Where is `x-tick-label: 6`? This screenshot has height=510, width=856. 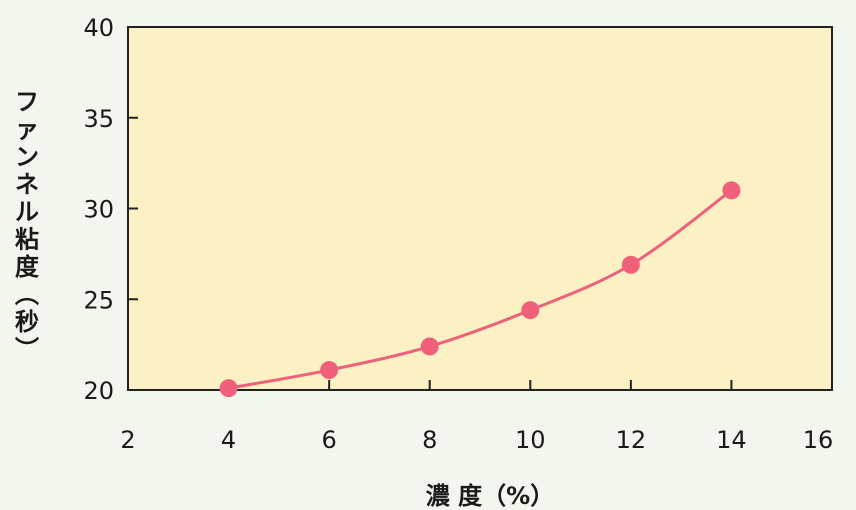
x-tick-label: 6 is located at coordinates (329, 440).